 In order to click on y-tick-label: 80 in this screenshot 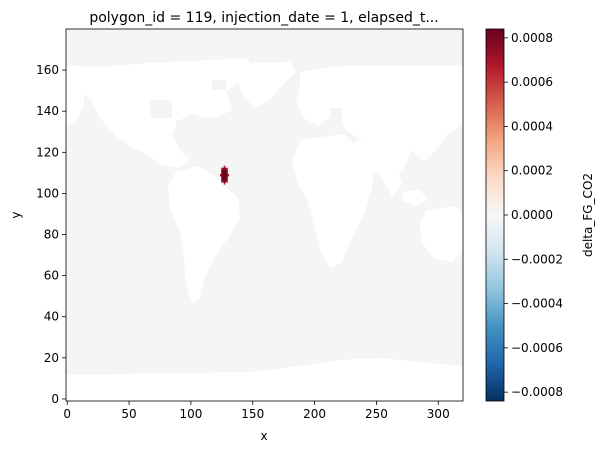, I will do `click(51, 235)`.